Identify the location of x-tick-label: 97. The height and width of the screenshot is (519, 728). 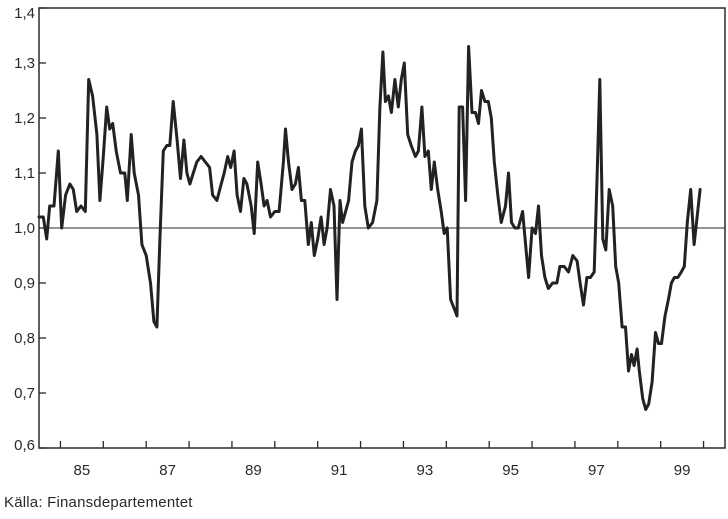
(596, 470).